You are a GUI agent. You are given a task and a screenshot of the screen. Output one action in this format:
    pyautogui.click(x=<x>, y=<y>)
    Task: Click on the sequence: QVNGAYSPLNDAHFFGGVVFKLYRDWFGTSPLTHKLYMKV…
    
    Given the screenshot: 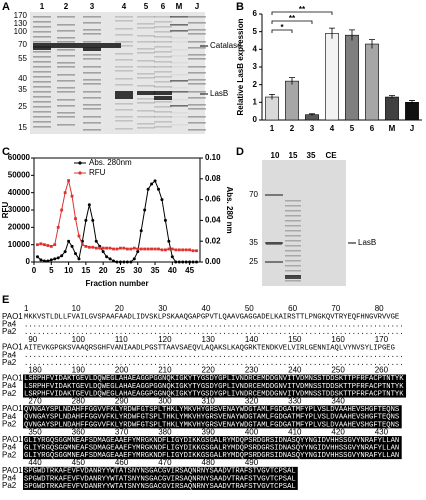 What is the action you would take?
    pyautogui.click(x=211, y=410)
    